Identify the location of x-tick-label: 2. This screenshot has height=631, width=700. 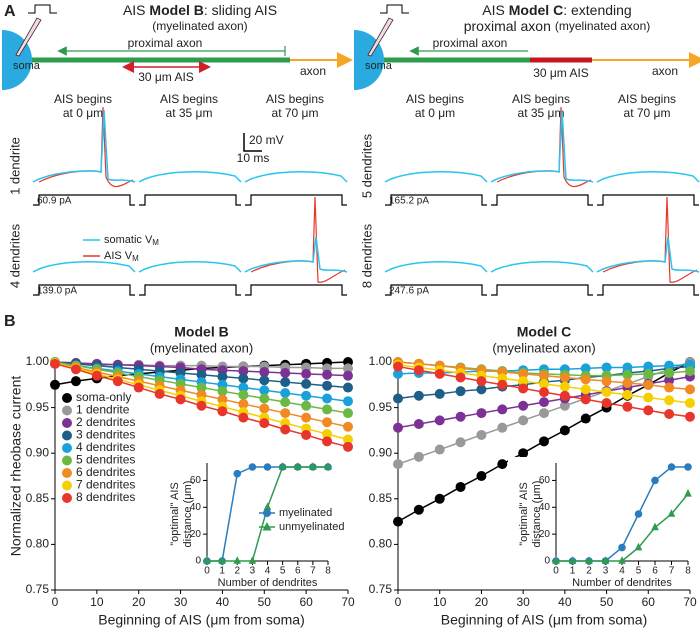
(589, 571).